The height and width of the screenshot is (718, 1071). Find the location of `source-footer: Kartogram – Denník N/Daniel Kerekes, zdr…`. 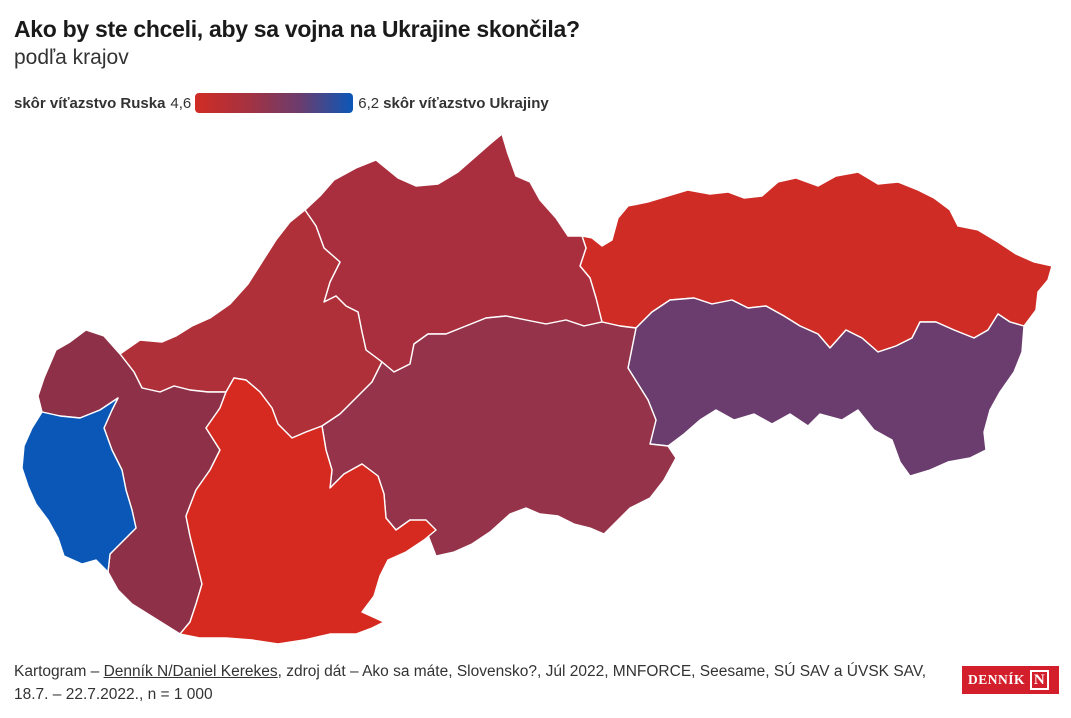

source-footer: Kartogram – Denník N/Daniel Kerekes, zdr… is located at coordinates (479, 683).